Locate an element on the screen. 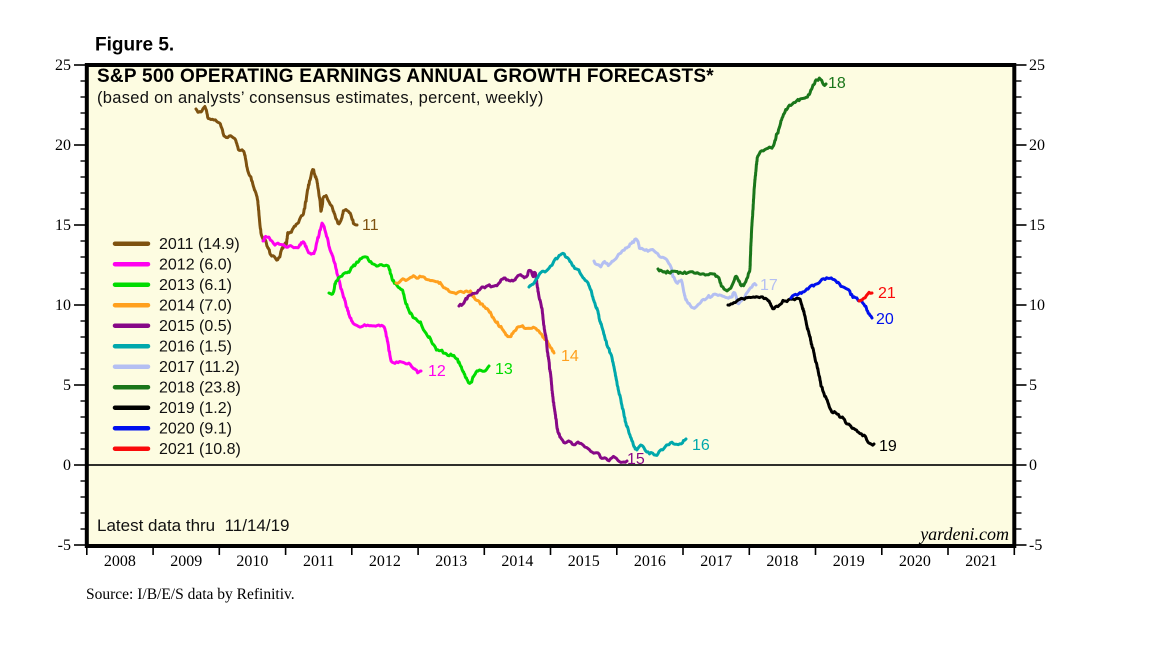  svg-text: 2017 is located at coordinates (716, 561).